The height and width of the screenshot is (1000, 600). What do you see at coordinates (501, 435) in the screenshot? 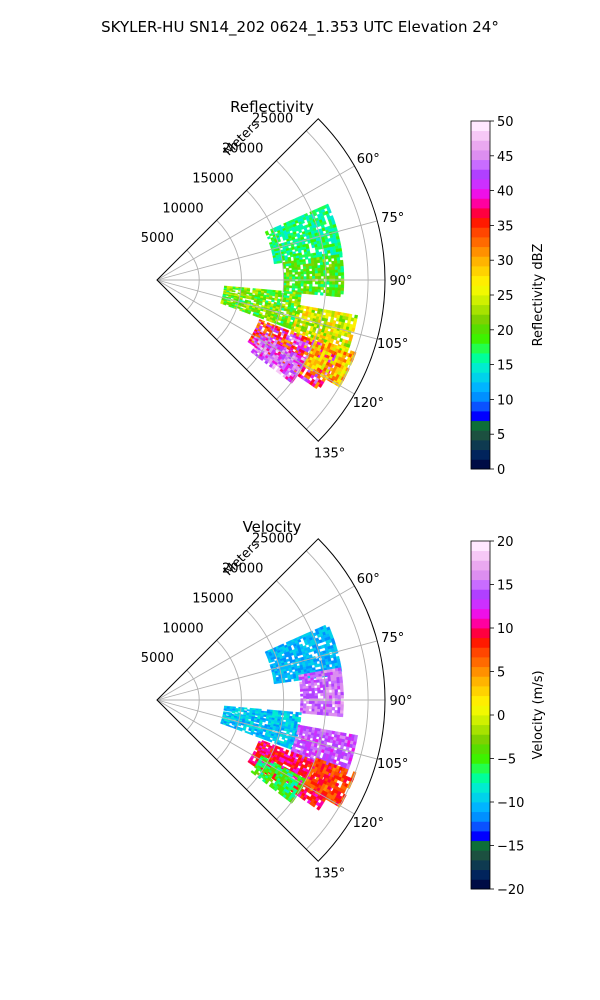
I see `colorbar-tick-label: 5` at bounding box center [501, 435].